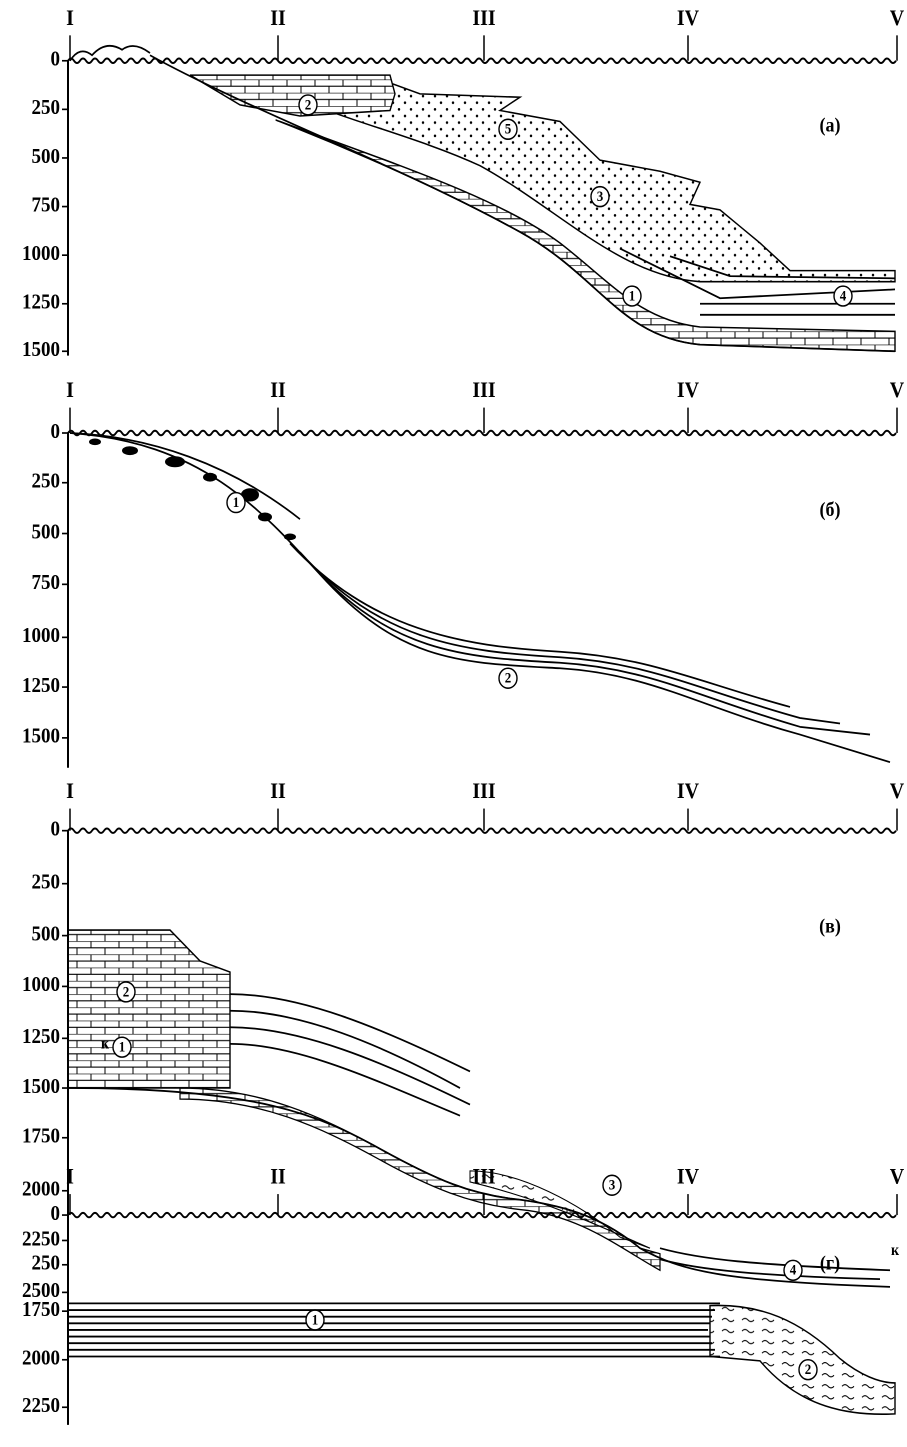  What do you see at coordinates (41, 1290) in the screenshot?
I see `depth-label: 2500` at bounding box center [41, 1290].